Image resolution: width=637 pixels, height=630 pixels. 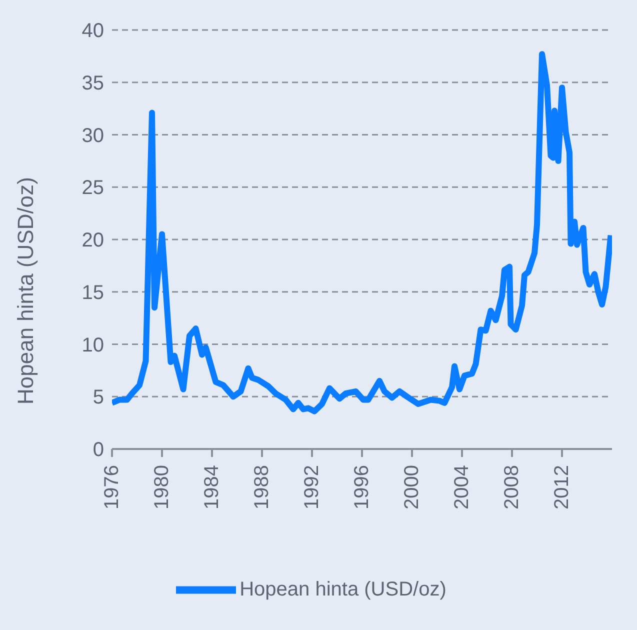 I want to click on y-tick-label: 20, so click(x=93, y=241).